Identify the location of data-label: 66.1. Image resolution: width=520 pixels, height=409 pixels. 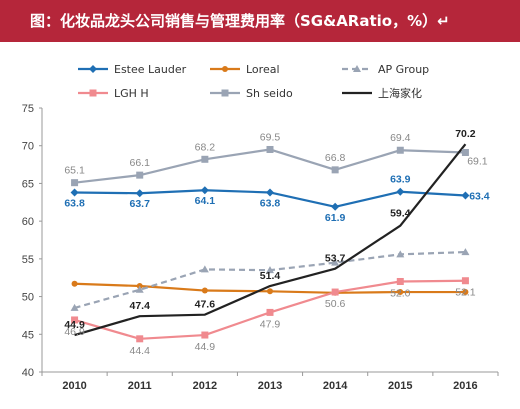
(139, 163).